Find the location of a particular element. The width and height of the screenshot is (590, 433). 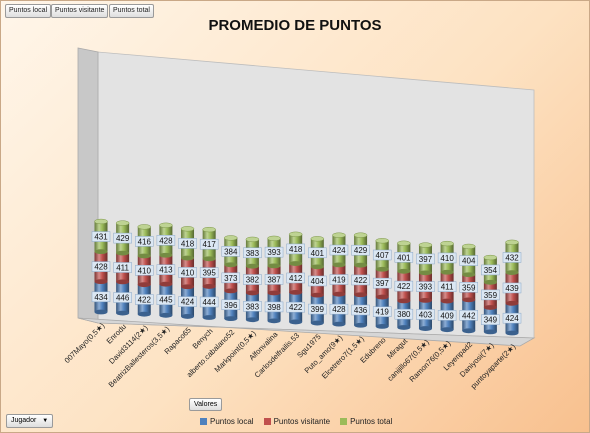

data-label: 432 is located at coordinates (512, 257).